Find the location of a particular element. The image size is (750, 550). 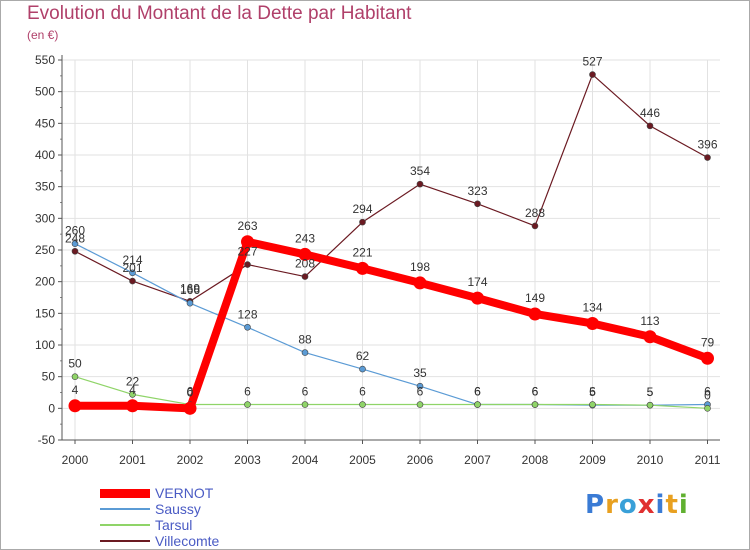

y-tick-label: 200 is located at coordinates (45, 282).